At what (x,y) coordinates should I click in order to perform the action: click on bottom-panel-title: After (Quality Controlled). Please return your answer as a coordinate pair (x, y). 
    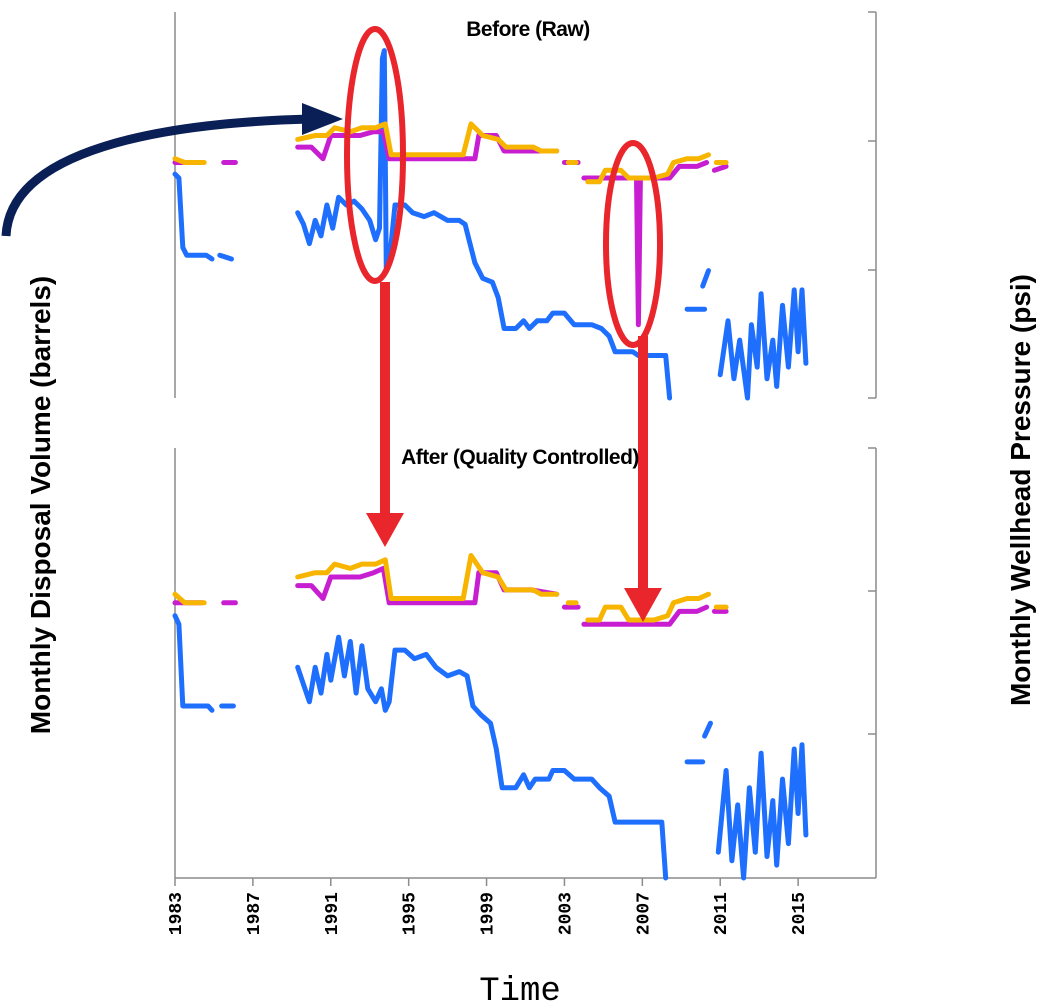
    Looking at the image, I should click on (520, 457).